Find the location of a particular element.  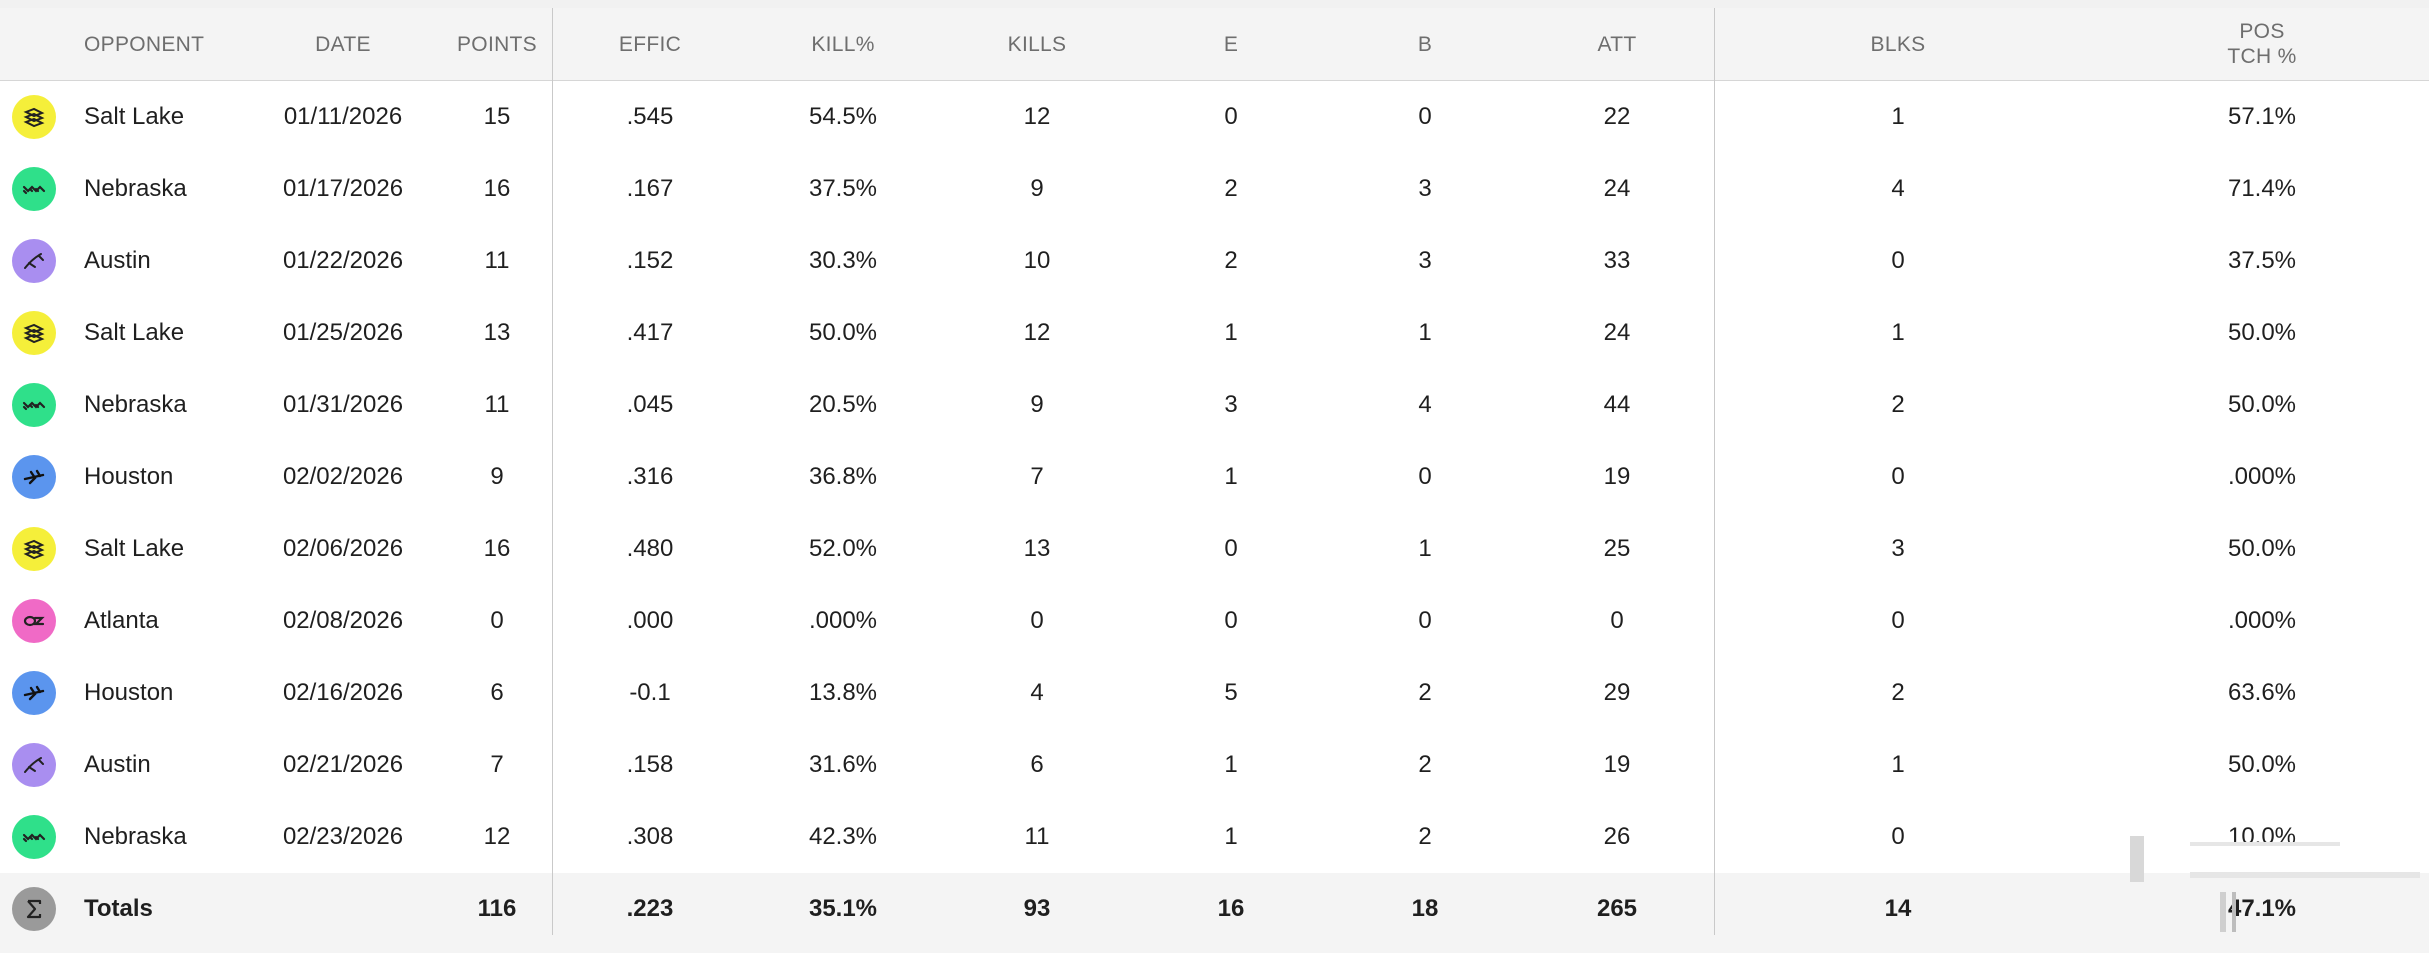

cell-kill-pct: .000% is located at coordinates (843, 620).